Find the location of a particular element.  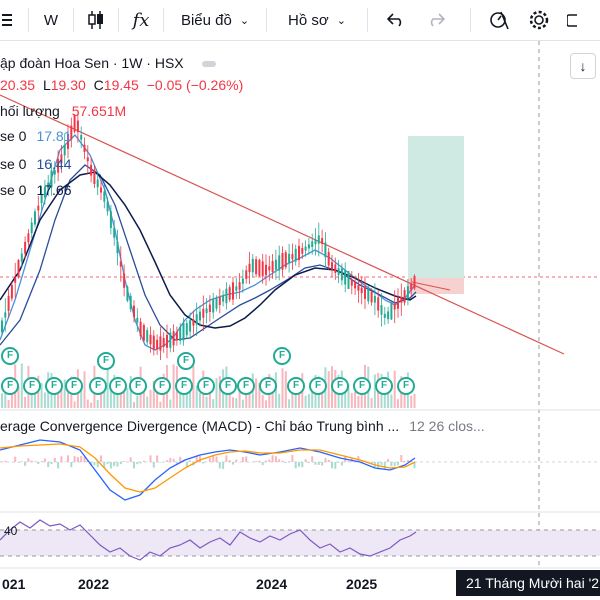

candles-icon is located at coordinates (96, 20).